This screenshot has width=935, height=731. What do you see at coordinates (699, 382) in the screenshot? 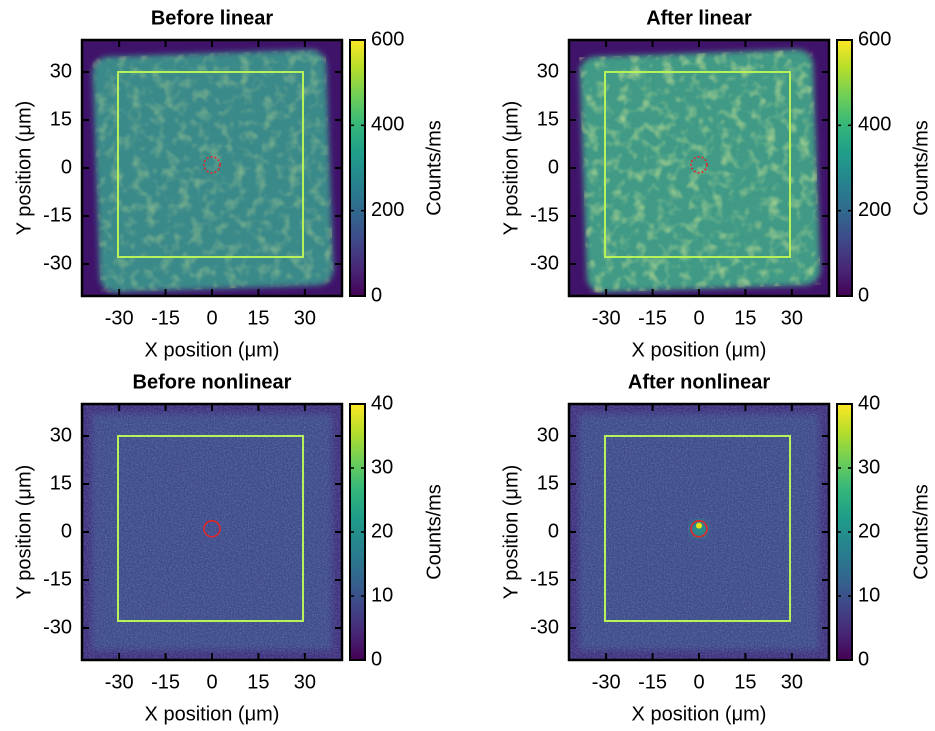
I see `title: After nonlinear` at bounding box center [699, 382].